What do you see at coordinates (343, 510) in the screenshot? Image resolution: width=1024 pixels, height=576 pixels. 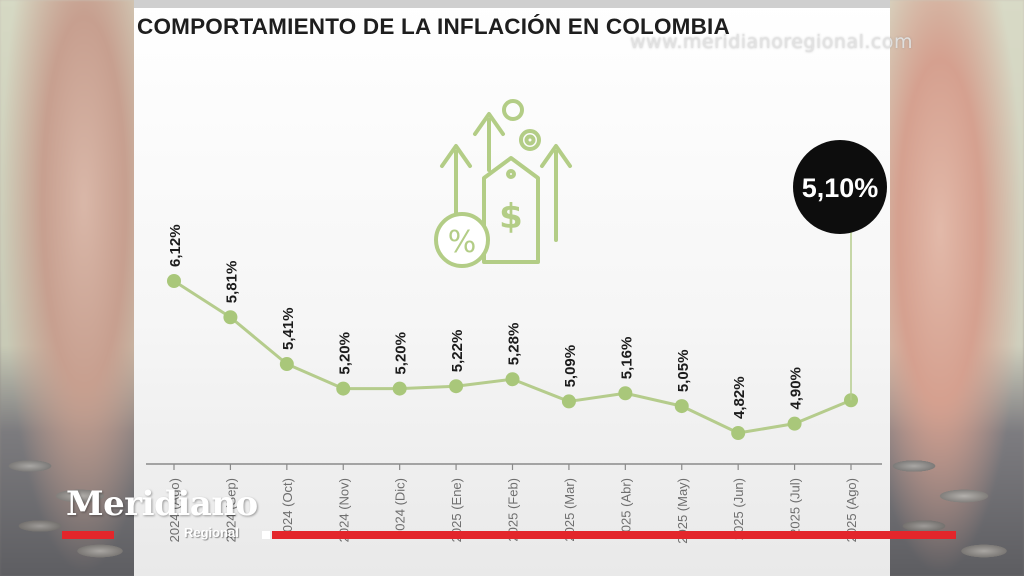 I see `x-tick-label: 2024 (Nov)` at bounding box center [343, 510].